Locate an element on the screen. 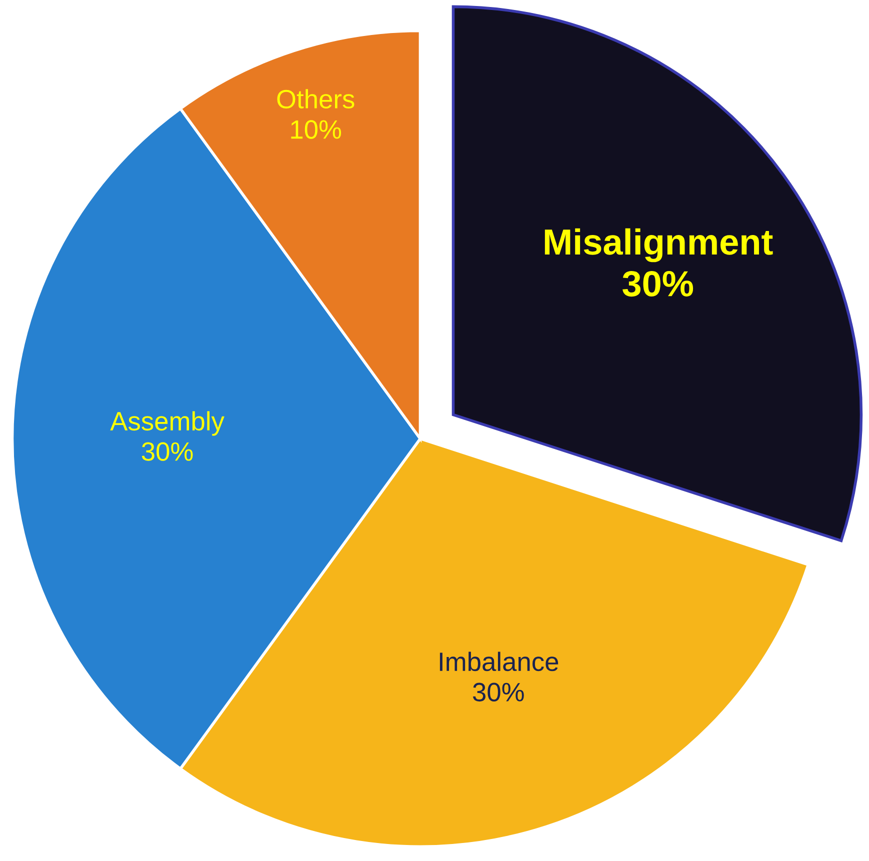 The width and height of the screenshot is (869, 861). slice-label: Misalignment is located at coordinates (658, 245).